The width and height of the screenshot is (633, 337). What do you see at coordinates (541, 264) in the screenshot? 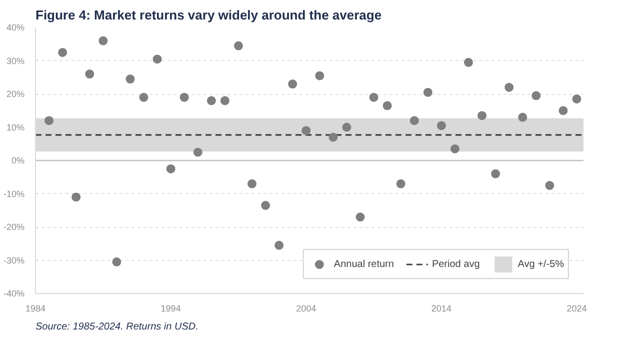
I see `legend-label: Avg +/-5%` at bounding box center [541, 264].